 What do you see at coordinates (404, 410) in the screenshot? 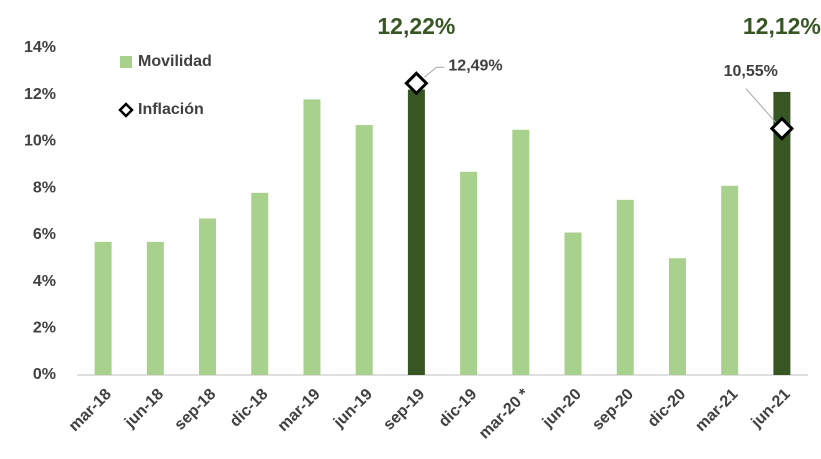
I see `x-tick-label: sep-19` at bounding box center [404, 410].